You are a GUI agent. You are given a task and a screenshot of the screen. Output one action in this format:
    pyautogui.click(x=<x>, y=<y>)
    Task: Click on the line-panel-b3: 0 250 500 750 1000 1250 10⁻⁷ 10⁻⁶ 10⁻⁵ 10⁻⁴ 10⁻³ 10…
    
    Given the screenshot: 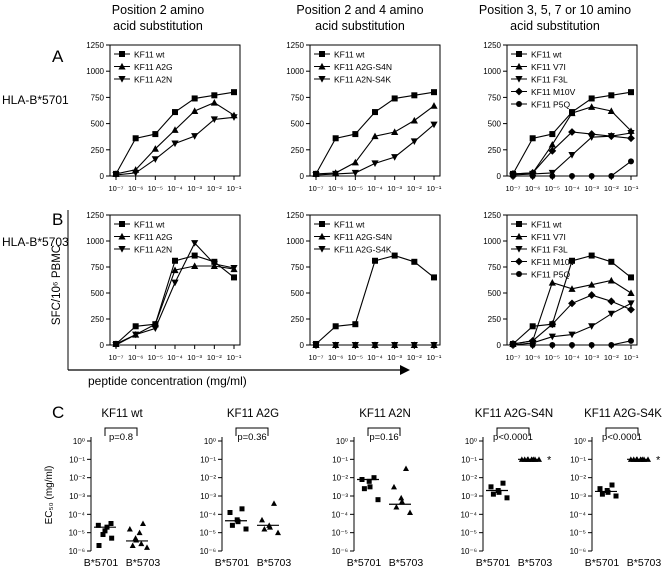 What is the action you would take?
    pyautogui.click(x=561, y=286)
    